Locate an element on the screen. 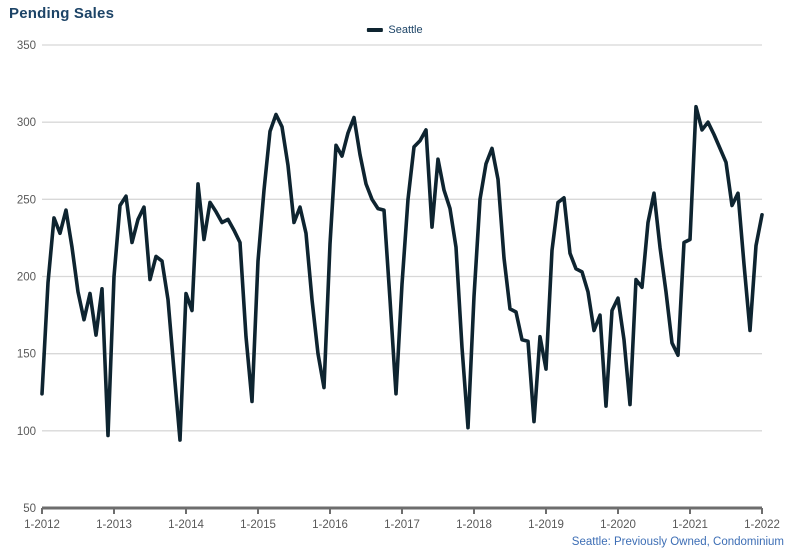 The image size is (789, 557). x-axis-label-1-2012: 1-2012 is located at coordinates (42, 525).